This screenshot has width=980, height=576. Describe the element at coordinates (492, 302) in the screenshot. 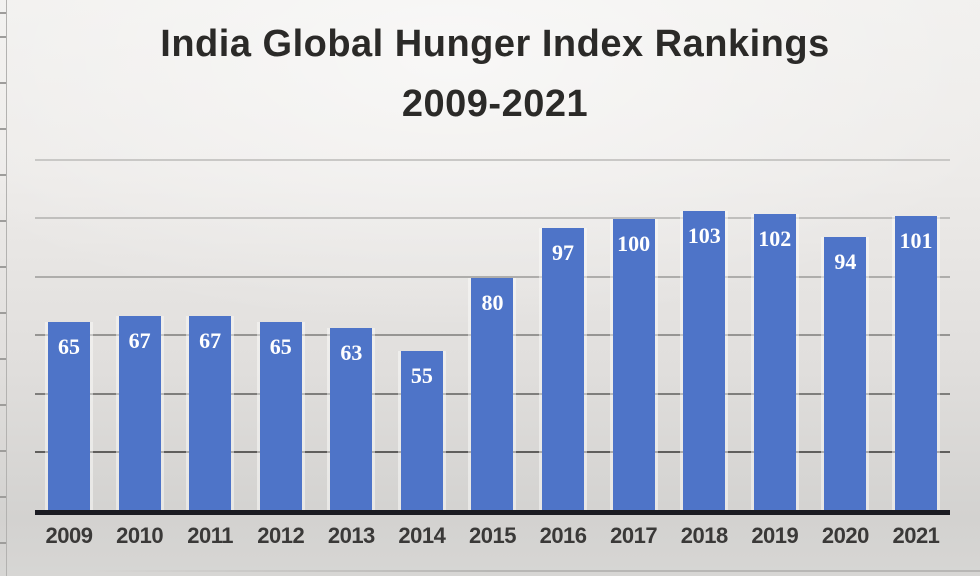

I see `bar-value-label: 80` at that location.